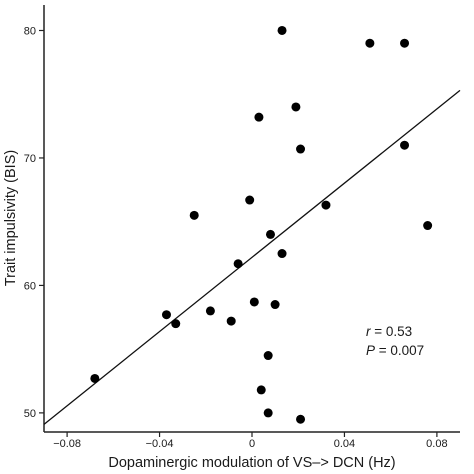  What do you see at coordinates (160, 444) in the screenshot?
I see `x-tick-label: −0.04` at bounding box center [160, 444].